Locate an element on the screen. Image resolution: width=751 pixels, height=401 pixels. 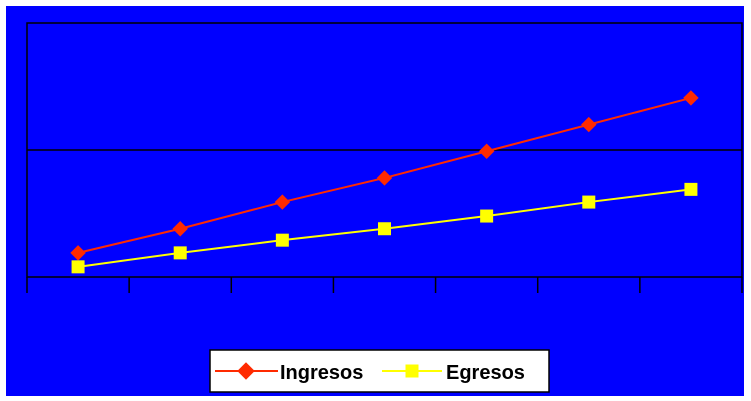
legend-item-egresos: Egresos is located at coordinates (453, 373).